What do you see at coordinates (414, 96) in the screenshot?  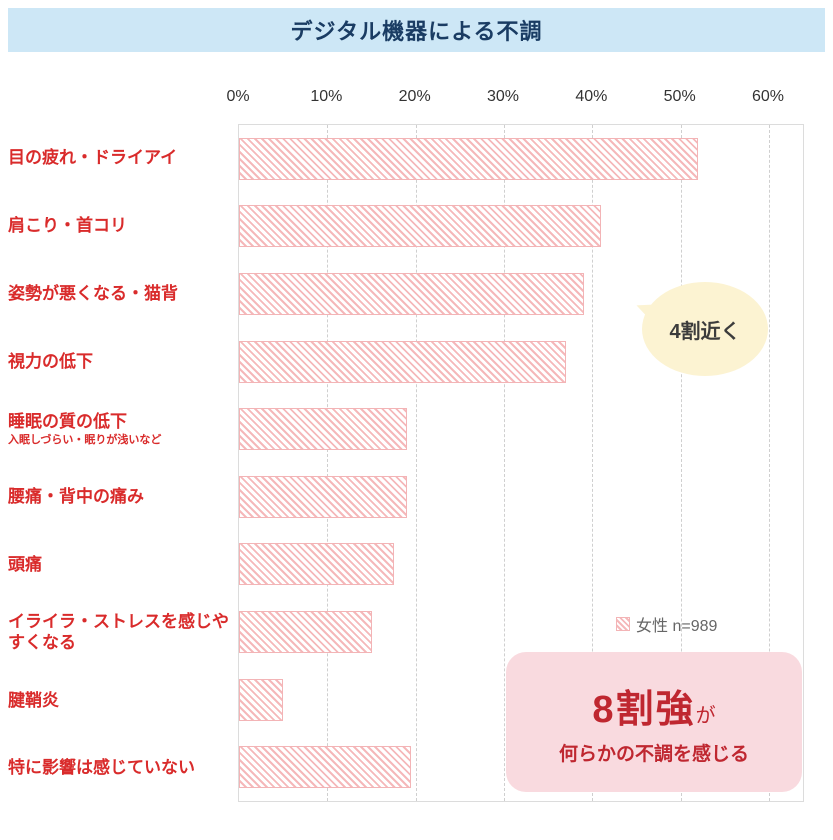 I see `x-tick-label: 20%` at bounding box center [414, 96].